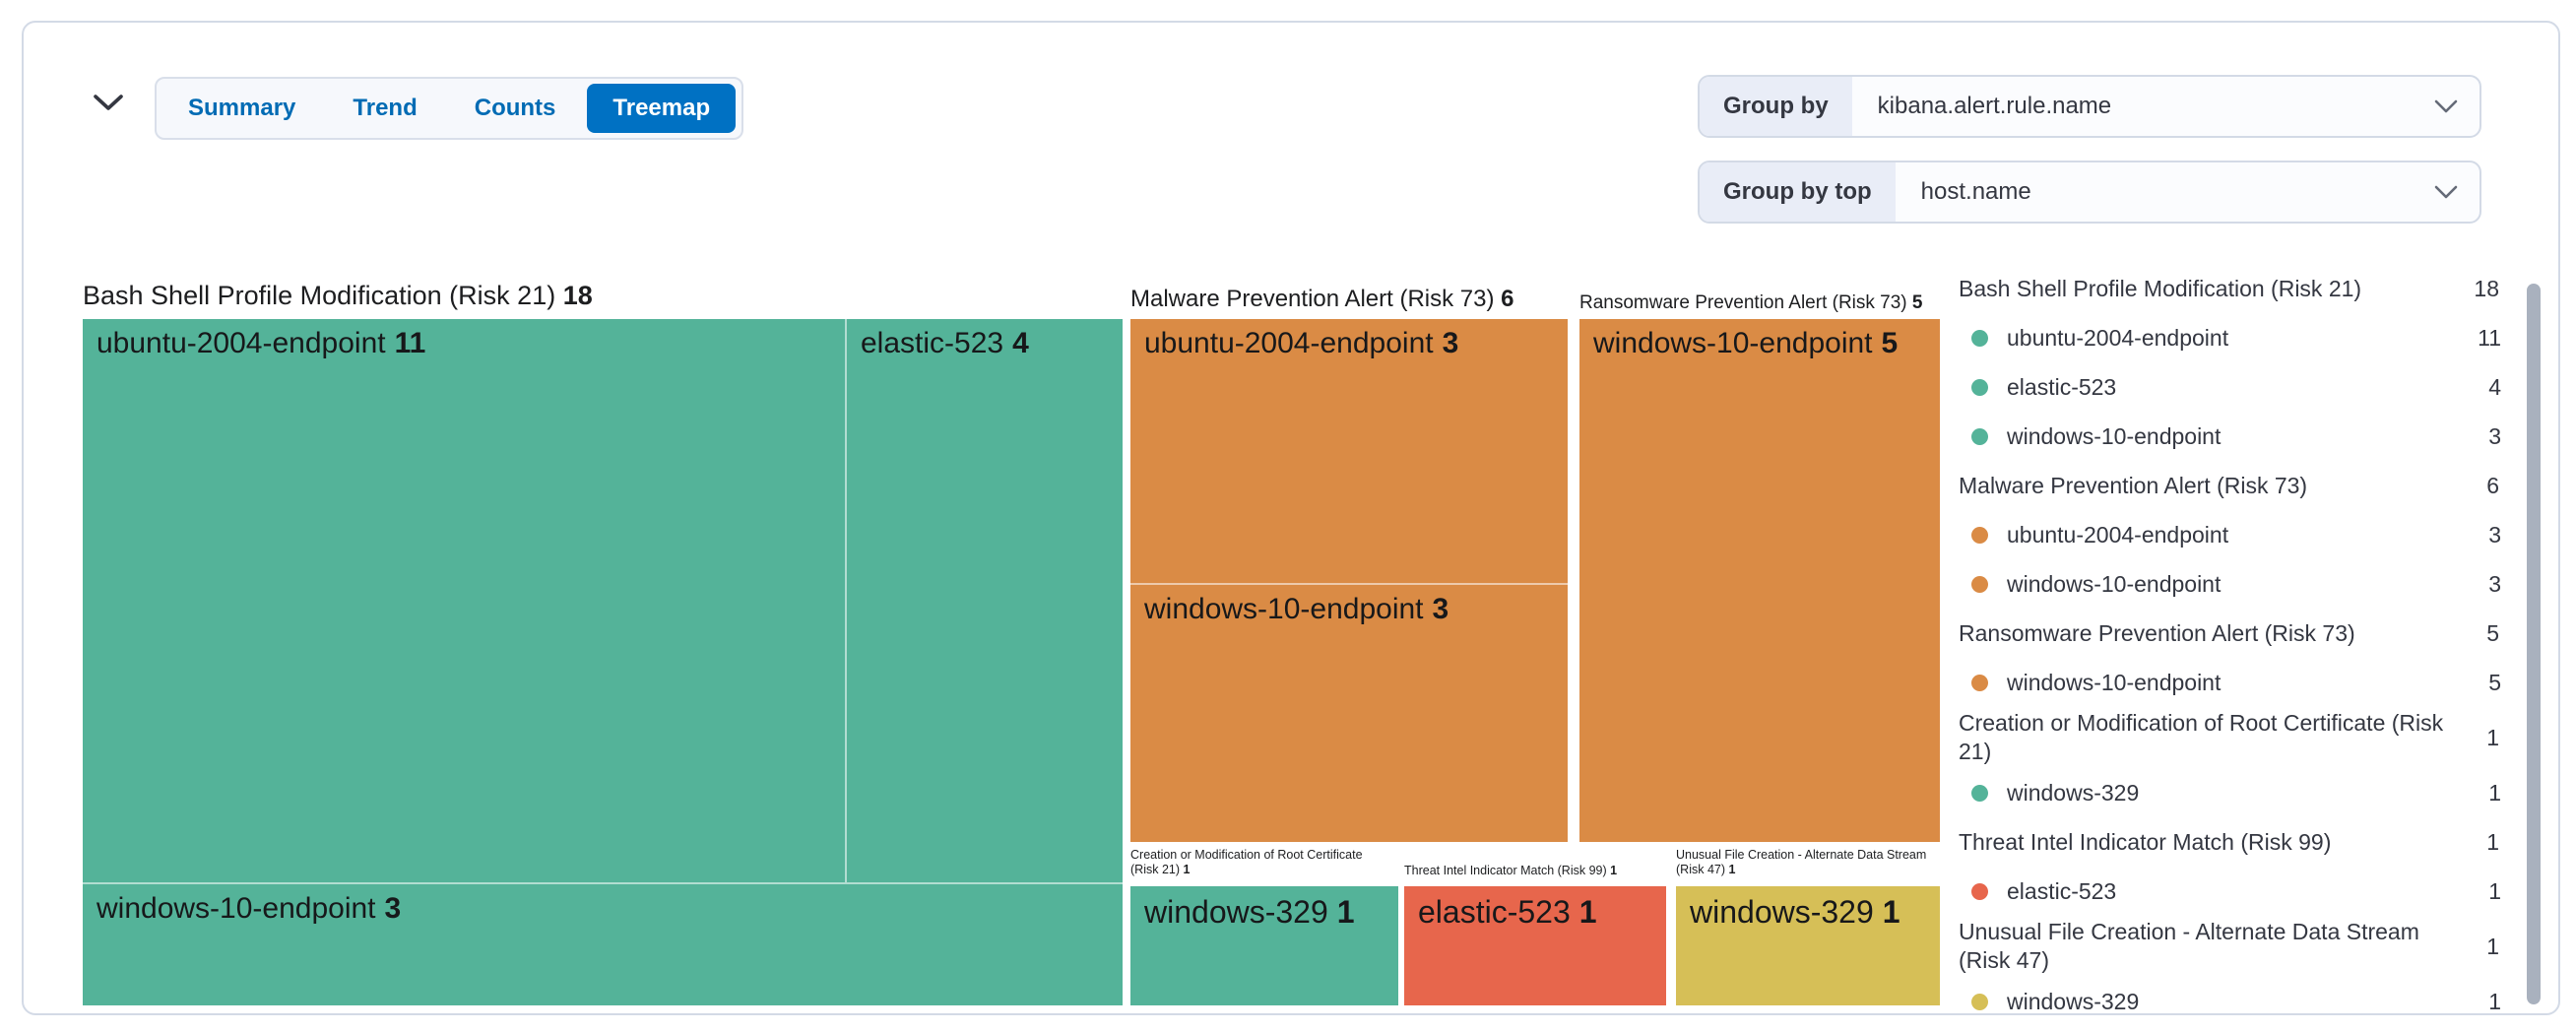 The width and height of the screenshot is (2576, 1032). What do you see at coordinates (1994, 106) in the screenshot?
I see `group-by-value: kibana.alert.rule.name` at bounding box center [1994, 106].